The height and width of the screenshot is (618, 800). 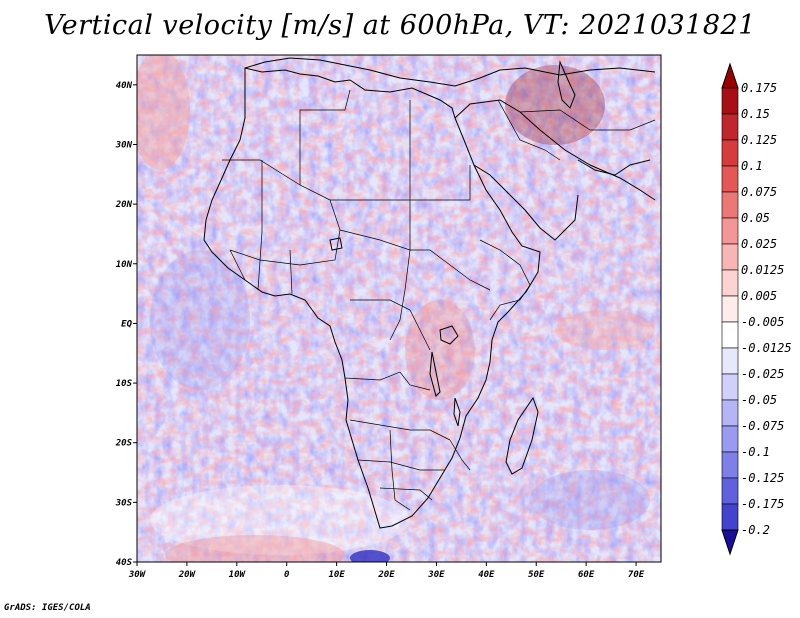 What do you see at coordinates (762, 270) in the screenshot?
I see `colorbar-label: 0.0125` at bounding box center [762, 270].